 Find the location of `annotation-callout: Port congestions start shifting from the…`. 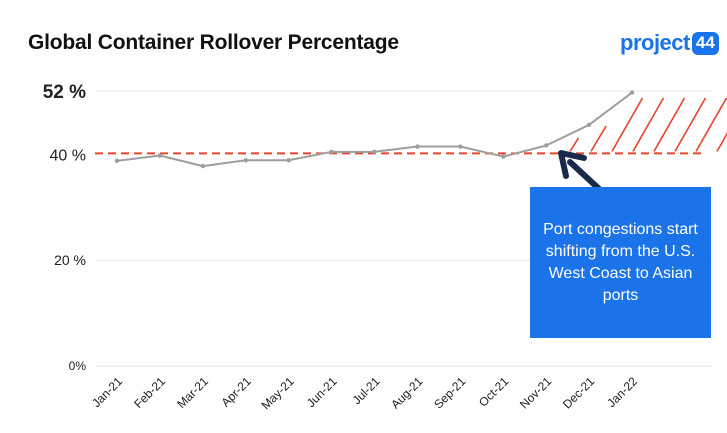

annotation-callout: Port congestions start shifting from the… is located at coordinates (620, 262).